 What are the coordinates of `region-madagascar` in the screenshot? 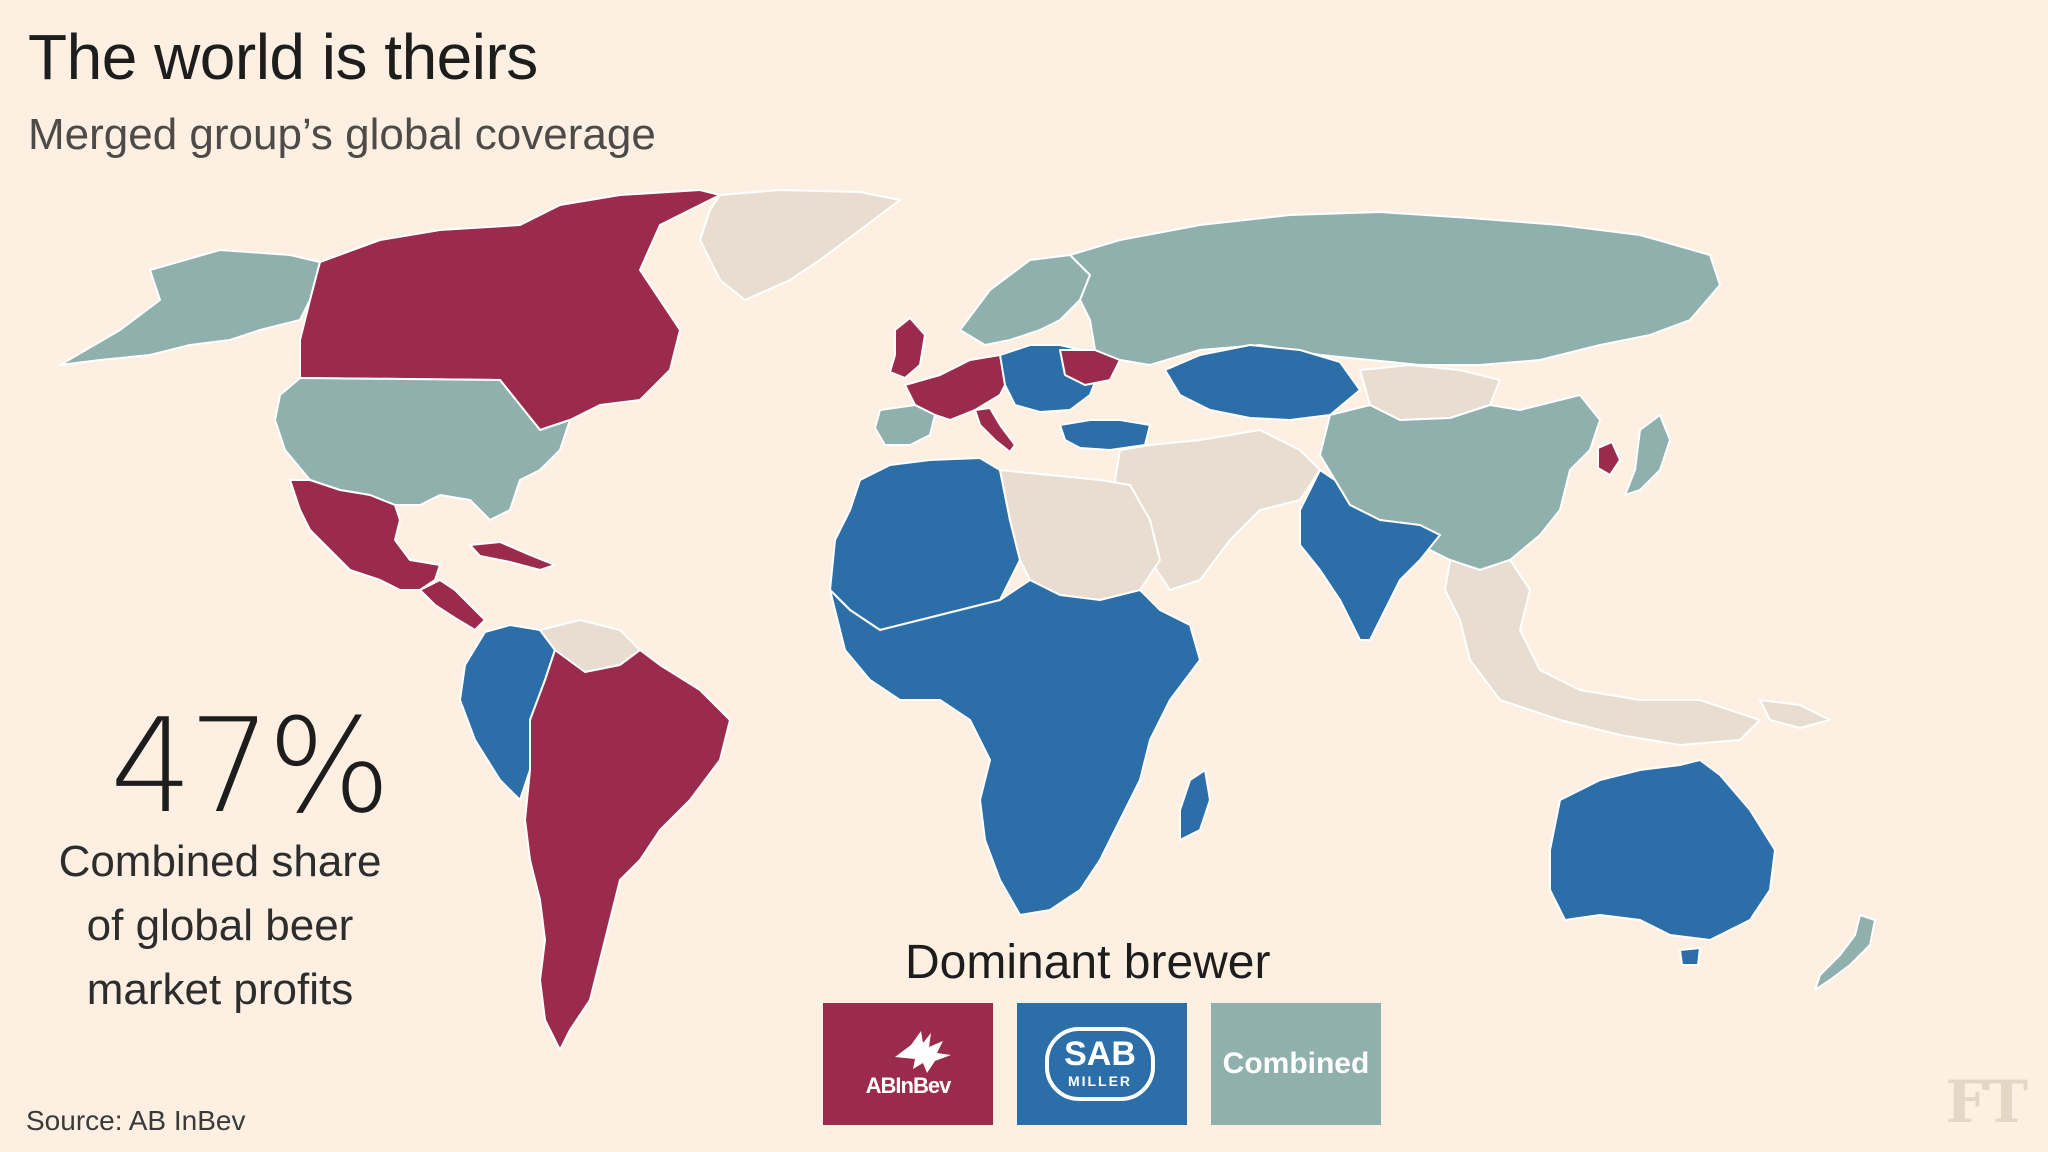 It's located at (1195, 805).